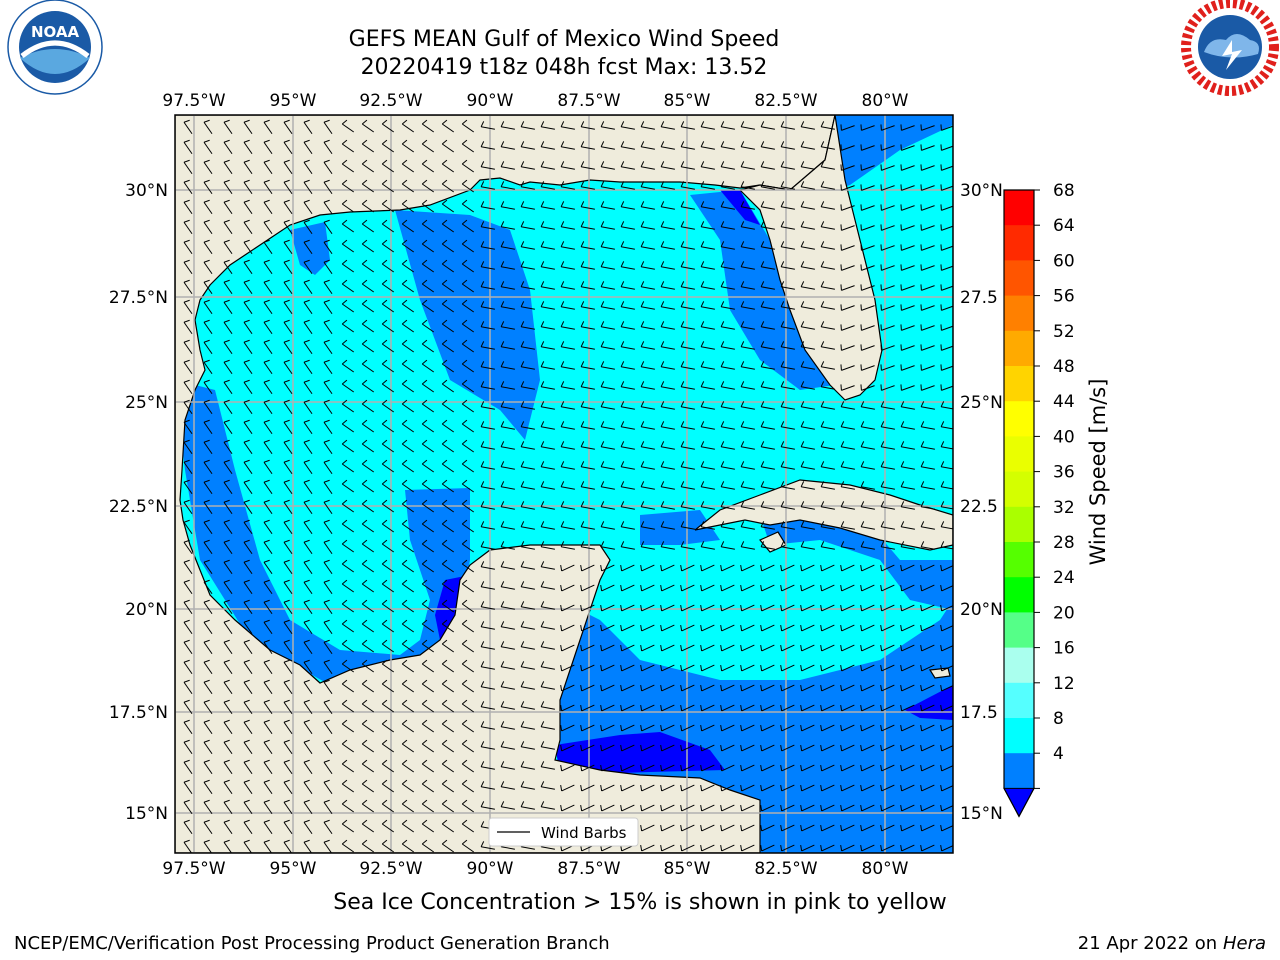 This screenshot has width=1280, height=960. What do you see at coordinates (138, 507) in the screenshot?
I see `lat-label-left: 22.5°N` at bounding box center [138, 507].